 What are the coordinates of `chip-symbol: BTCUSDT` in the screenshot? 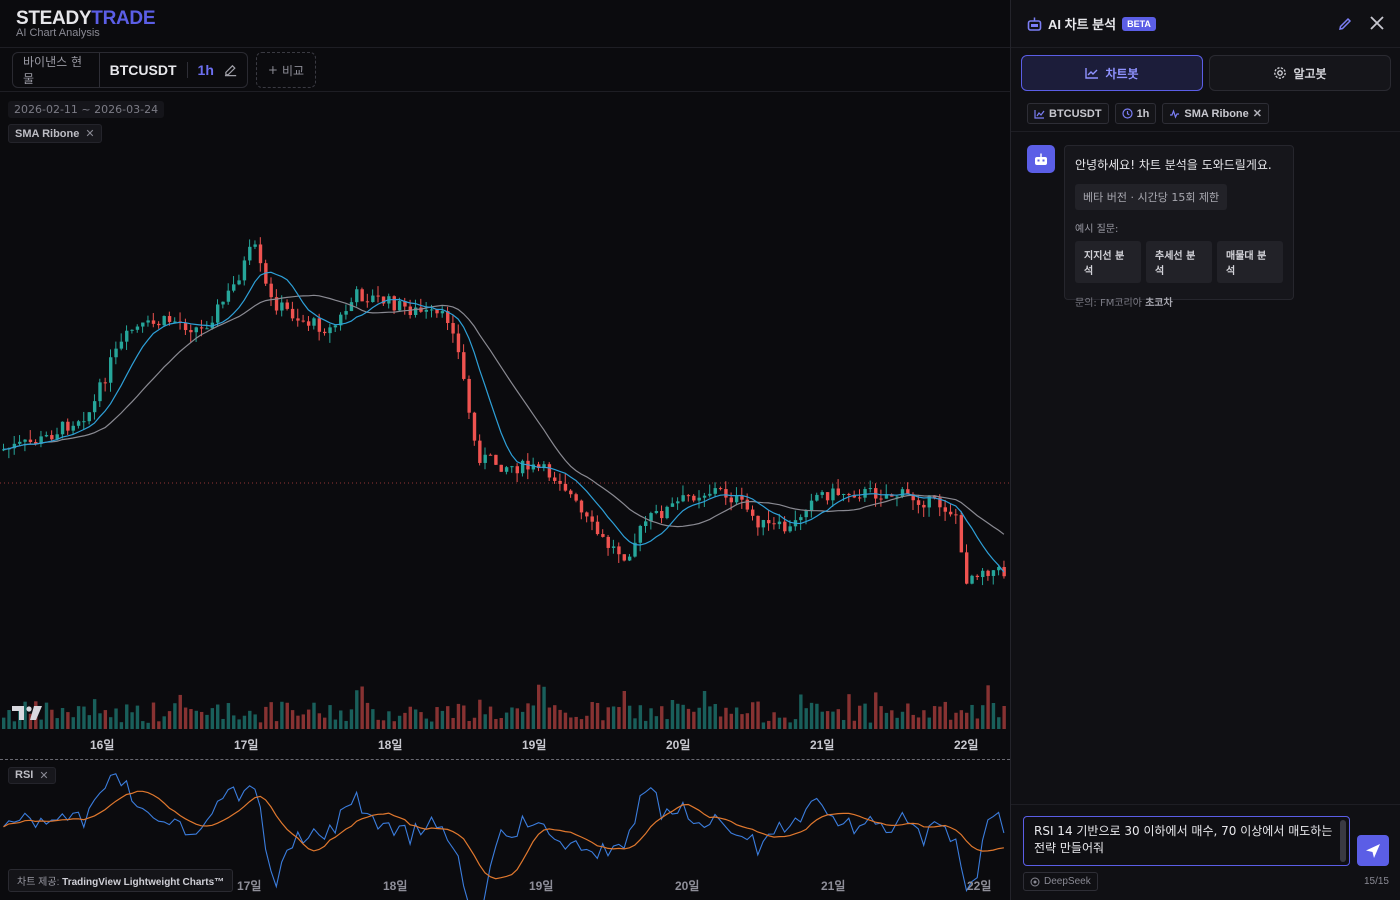 It's located at (1068, 113).